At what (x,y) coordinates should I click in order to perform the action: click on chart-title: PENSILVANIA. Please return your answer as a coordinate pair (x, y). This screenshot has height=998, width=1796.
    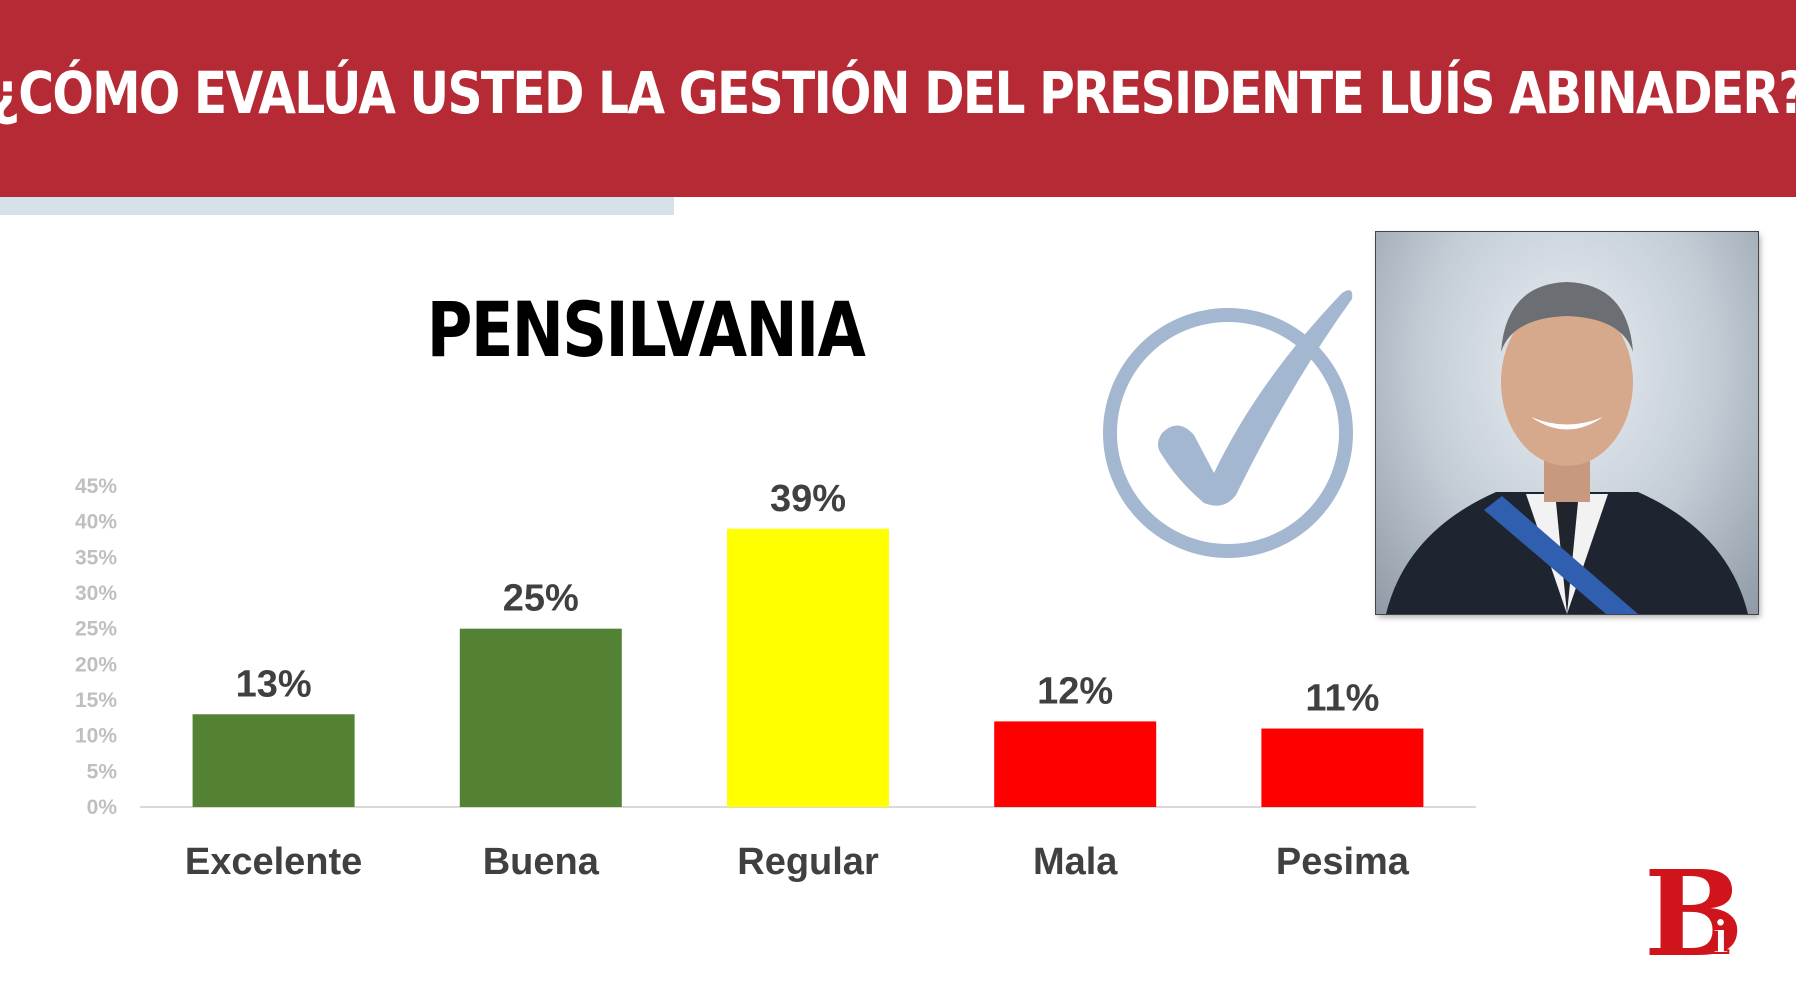
    Looking at the image, I should click on (646, 329).